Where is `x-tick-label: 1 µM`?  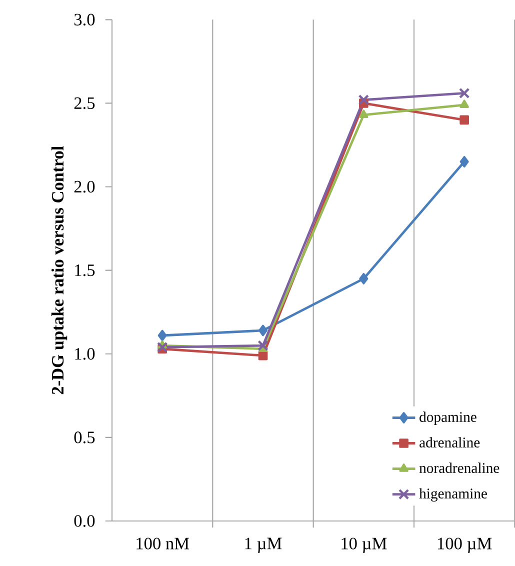 x-tick-label: 1 µM is located at coordinates (263, 545).